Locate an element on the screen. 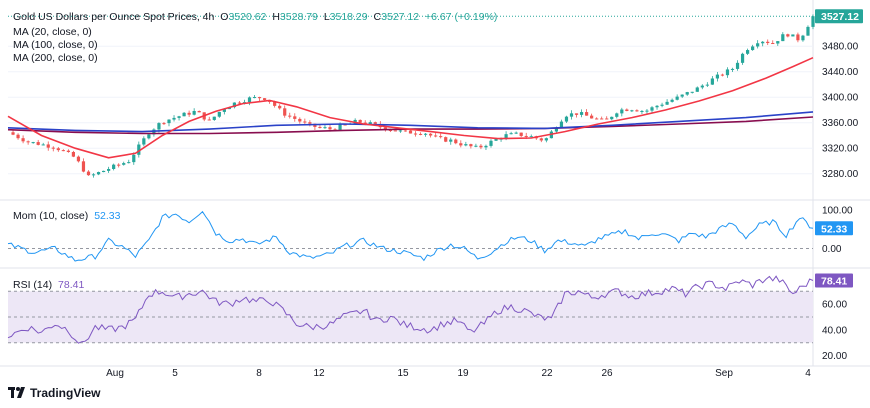 Image resolution: width=870 pixels, height=408 pixels. mom-line is located at coordinates (410, 236).